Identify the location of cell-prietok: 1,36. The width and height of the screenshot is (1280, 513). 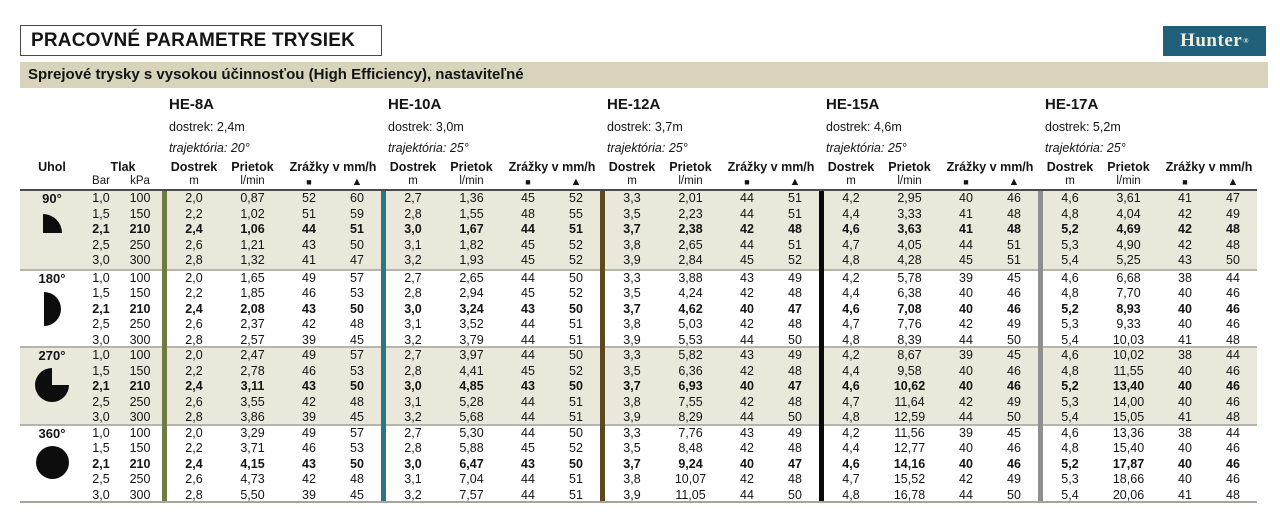
(471, 198).